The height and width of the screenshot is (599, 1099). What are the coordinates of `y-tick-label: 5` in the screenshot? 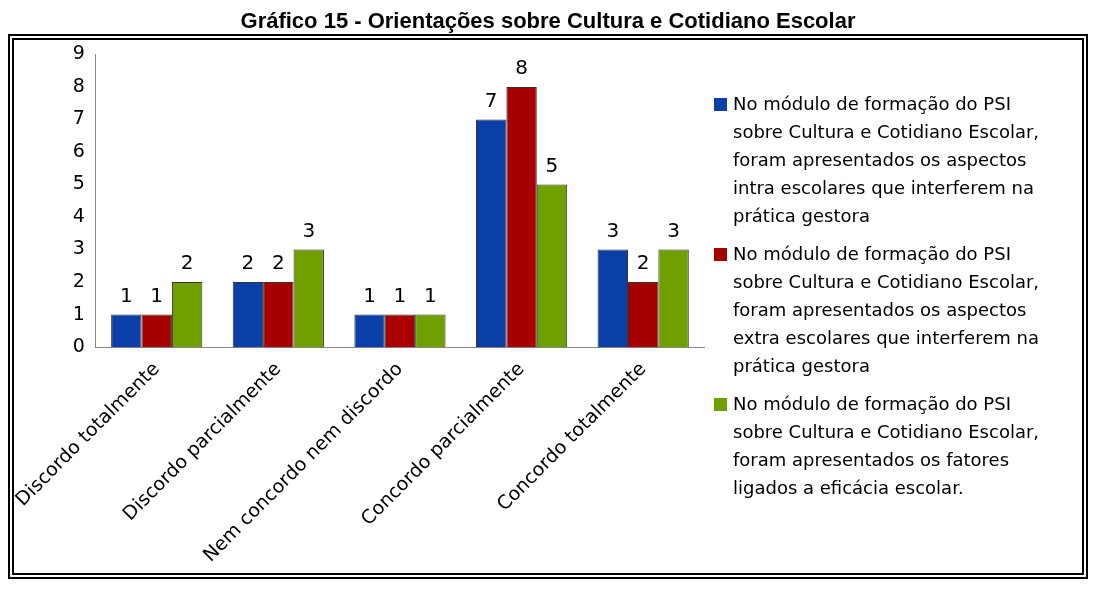 It's located at (78, 182).